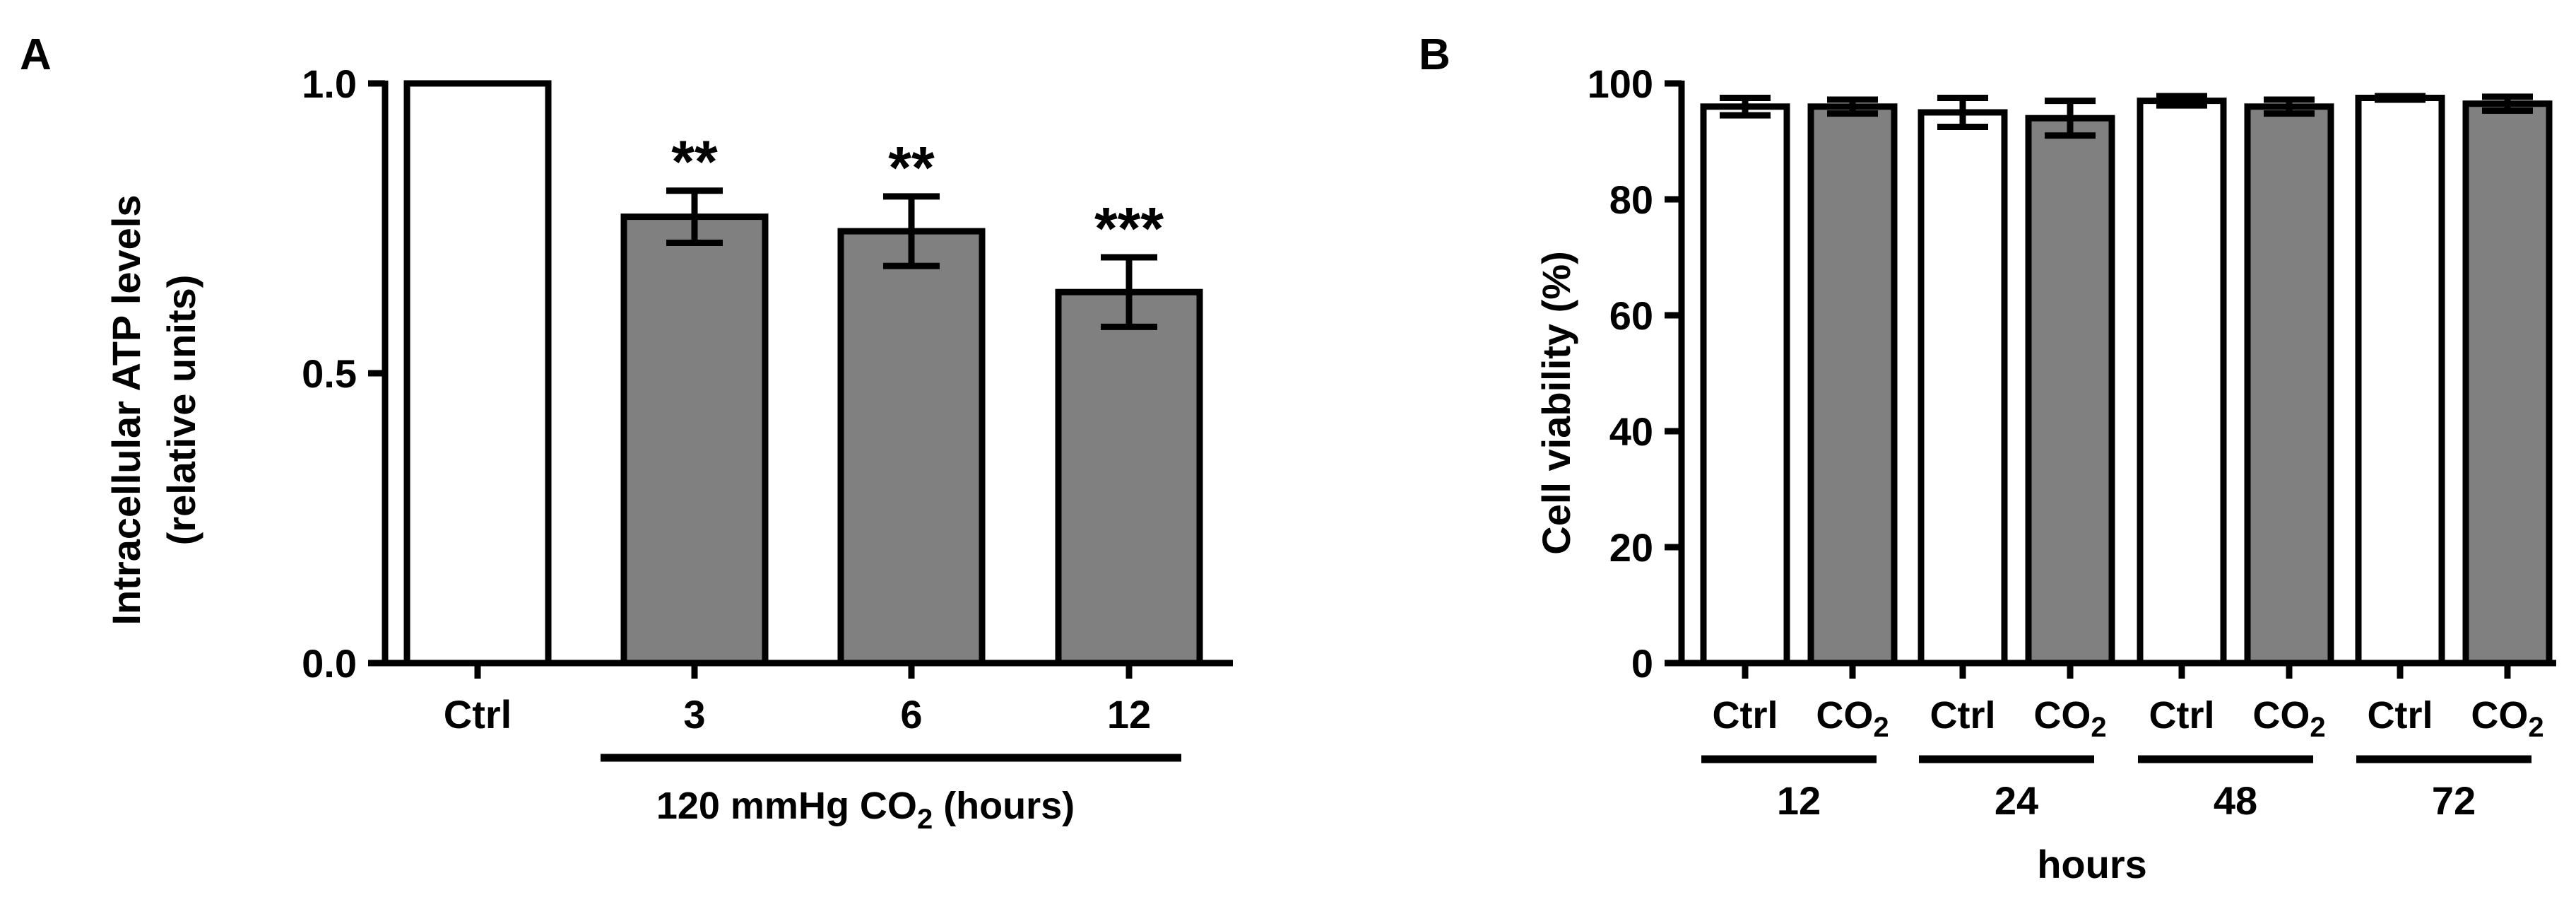 The image size is (2576, 902). Describe the element at coordinates (329, 663) in the screenshot. I see `panel-a-ytick-label: 0.0` at that location.